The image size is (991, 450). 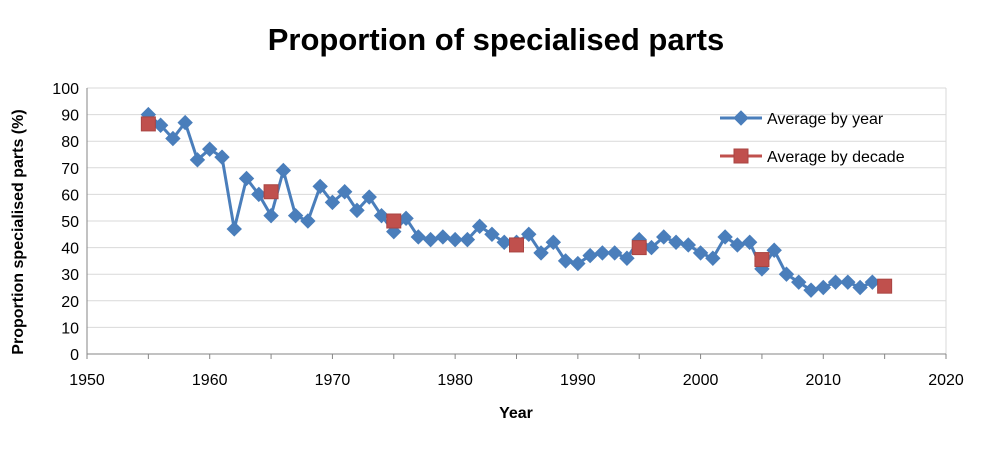 What do you see at coordinates (210, 380) in the screenshot?
I see `x-tick-label: 1960` at bounding box center [210, 380].